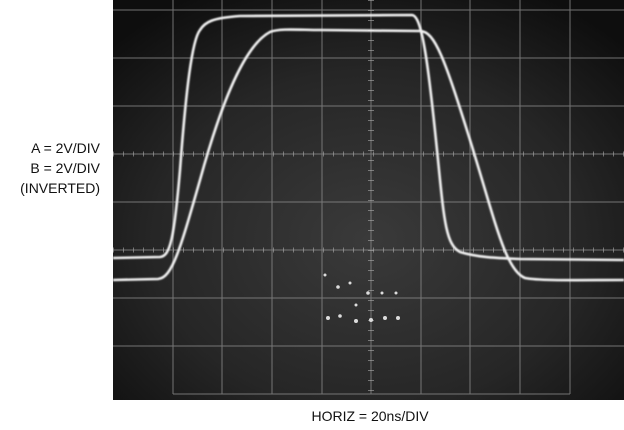 The image size is (624, 430). Describe the element at coordinates (361, 298) in the screenshot. I see `screen-dots` at that location.